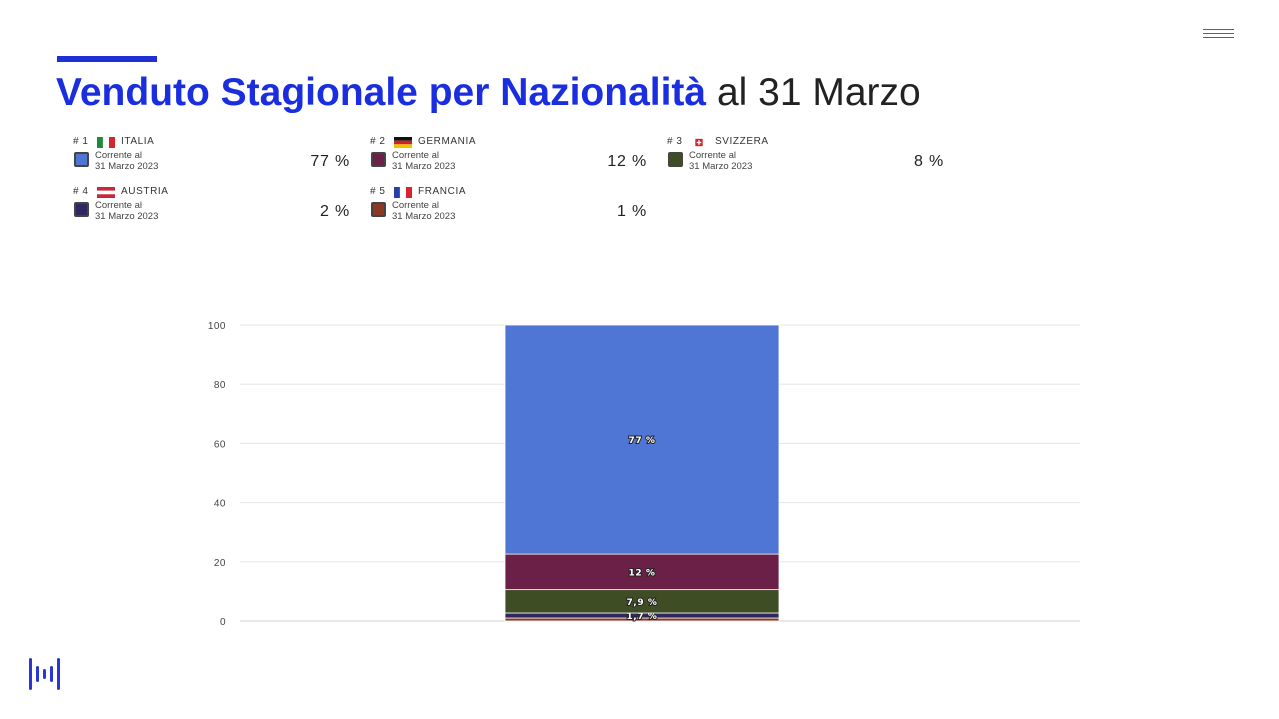 This screenshot has height=719, width=1279. I want to click on legend-country: GERMANIA, so click(447, 141).